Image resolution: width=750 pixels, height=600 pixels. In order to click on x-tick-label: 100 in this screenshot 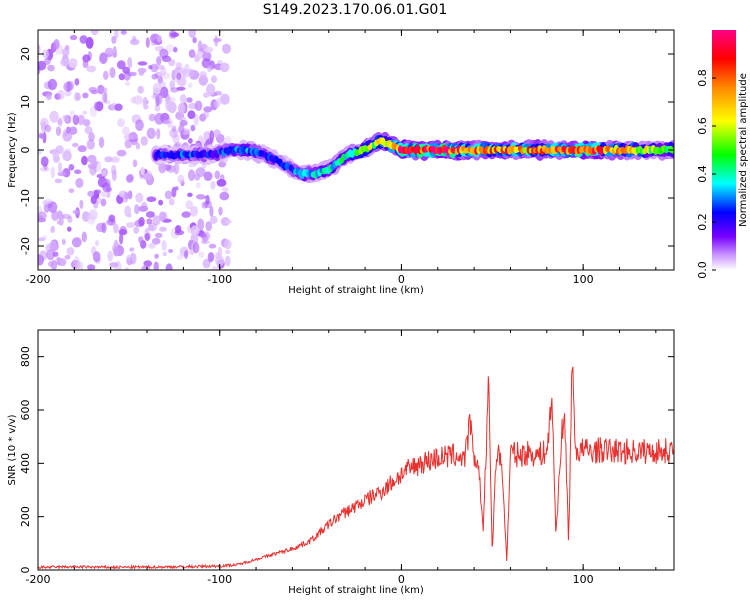, I will do `click(583, 279)`.